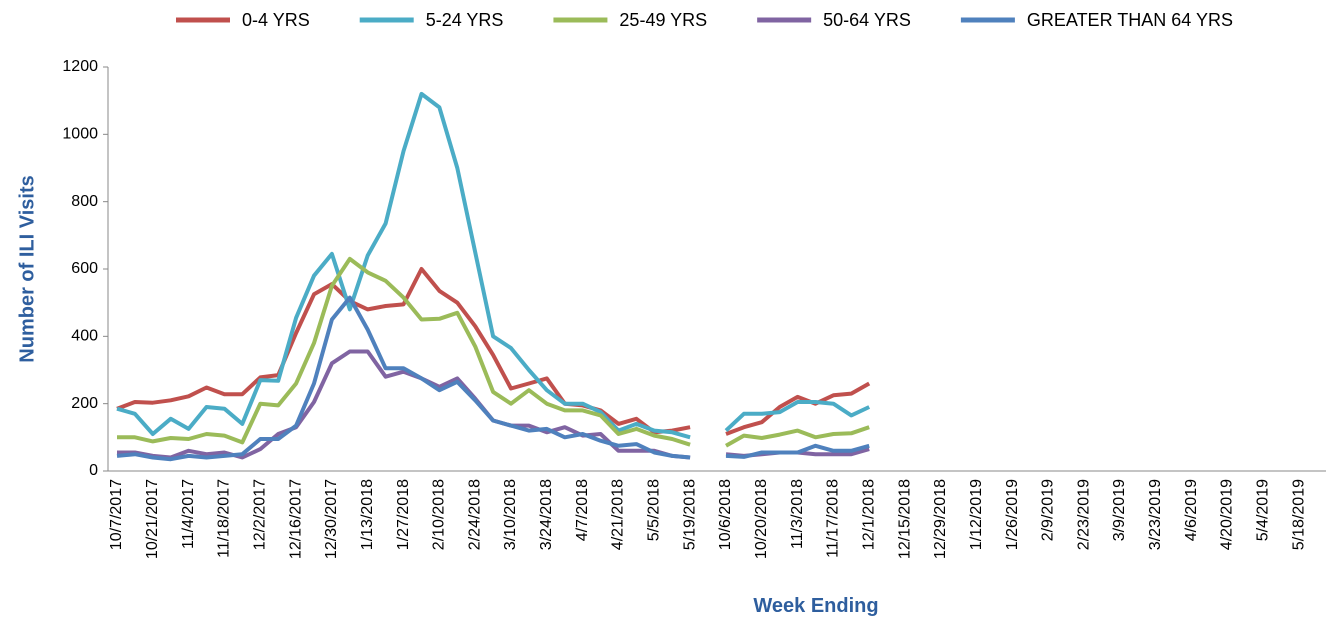 The height and width of the screenshot is (620, 1330). Describe the element at coordinates (27, 268) in the screenshot. I see `y-axis-title: Number of ILI Visits` at that location.